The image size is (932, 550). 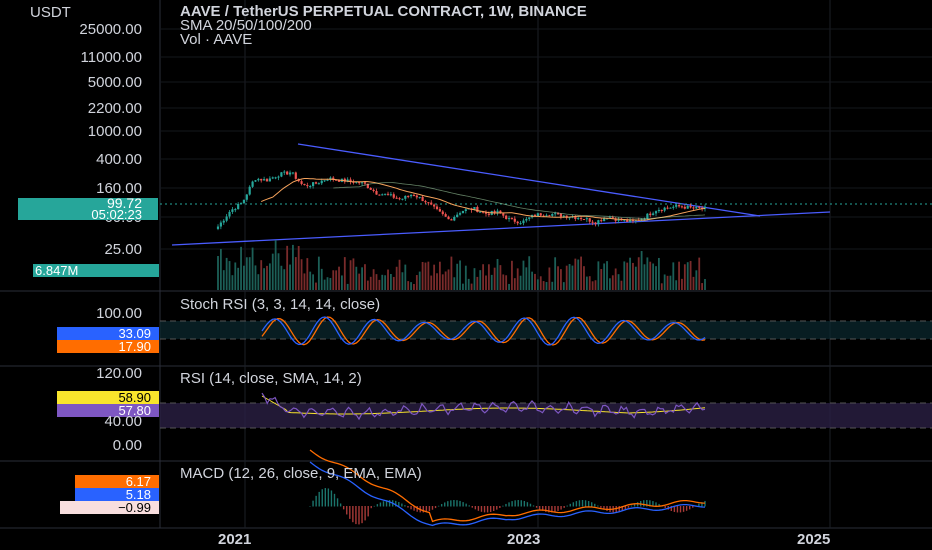 What do you see at coordinates (116, 214) in the screenshot?
I see `bar-countdown: 05:02:23` at bounding box center [116, 214].